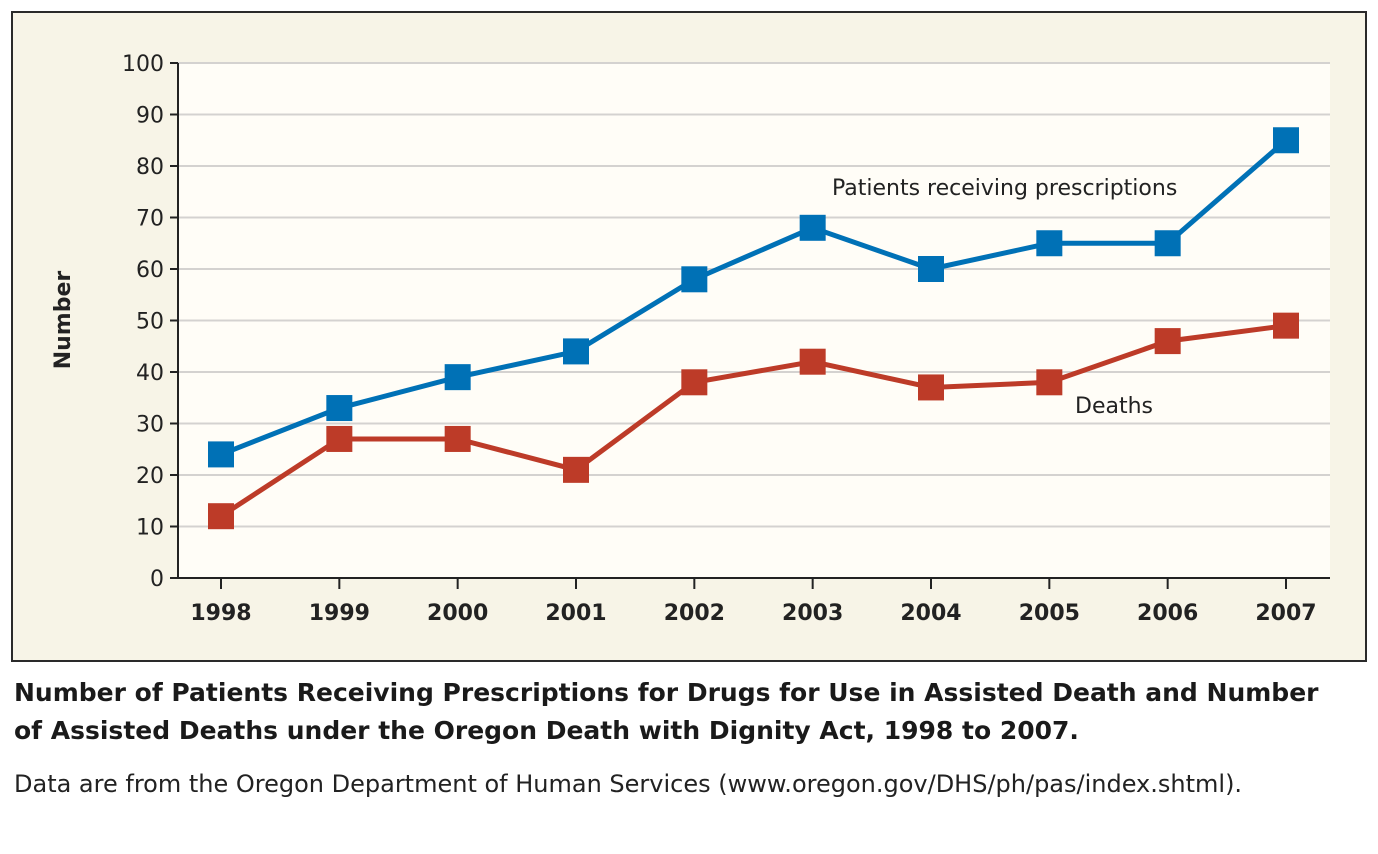  Describe the element at coordinates (150, 528) in the screenshot. I see `y-tick-label: 10` at that location.